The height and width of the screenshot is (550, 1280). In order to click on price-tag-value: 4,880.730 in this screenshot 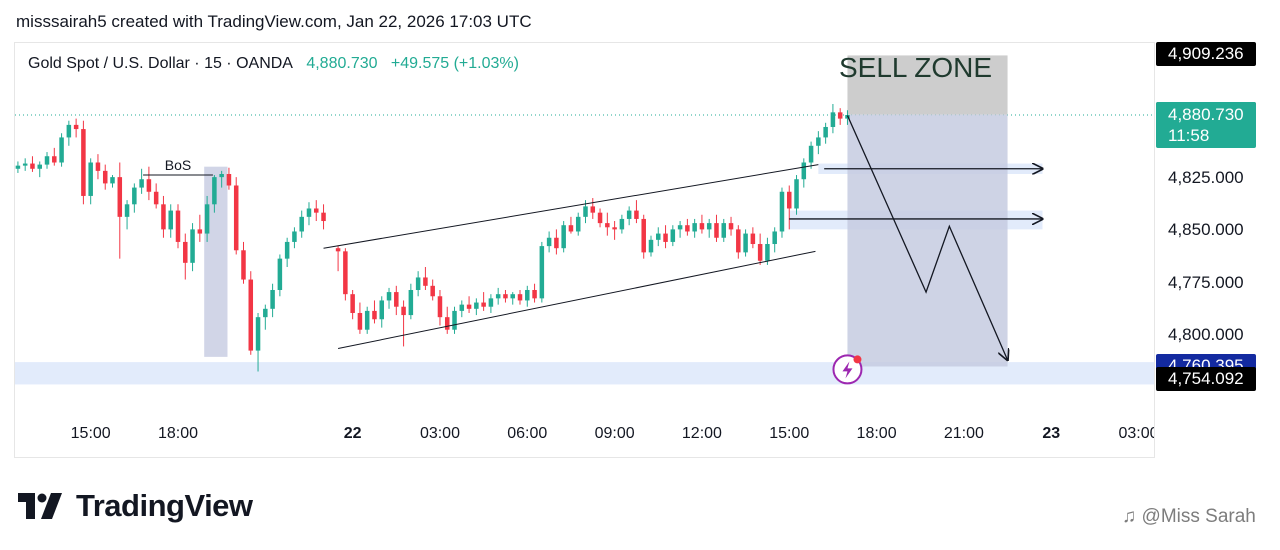, I will do `click(1206, 114)`.